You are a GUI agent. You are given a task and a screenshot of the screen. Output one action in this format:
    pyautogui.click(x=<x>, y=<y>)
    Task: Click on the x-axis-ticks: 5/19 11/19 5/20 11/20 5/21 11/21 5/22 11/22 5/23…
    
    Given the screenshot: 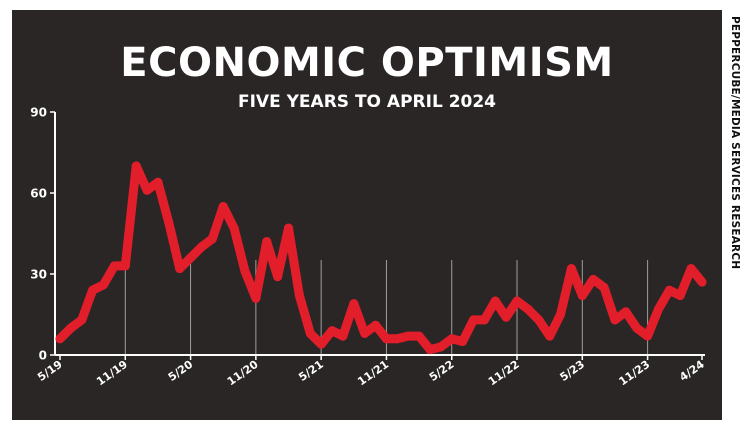 What is the action you would take?
    pyautogui.click(x=371, y=371)
    